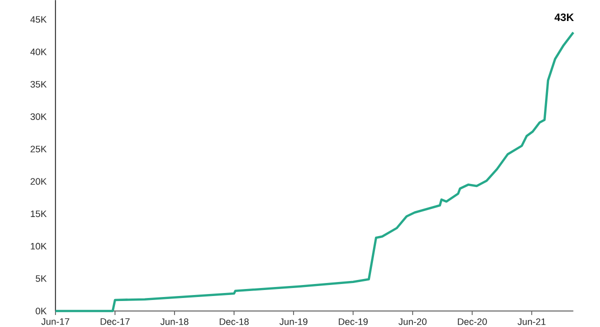 The image size is (600, 327). Describe the element at coordinates (55, 321) in the screenshot. I see `x-tick-label: Jun-17` at that location.